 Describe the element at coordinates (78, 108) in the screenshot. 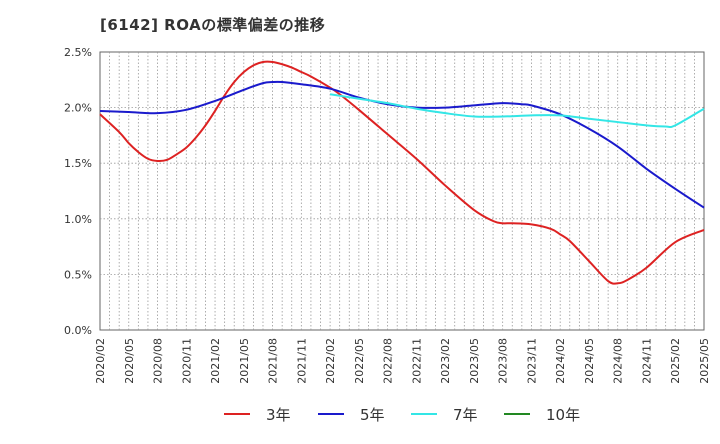

I see `y-tick-label: 2.0%` at that location.